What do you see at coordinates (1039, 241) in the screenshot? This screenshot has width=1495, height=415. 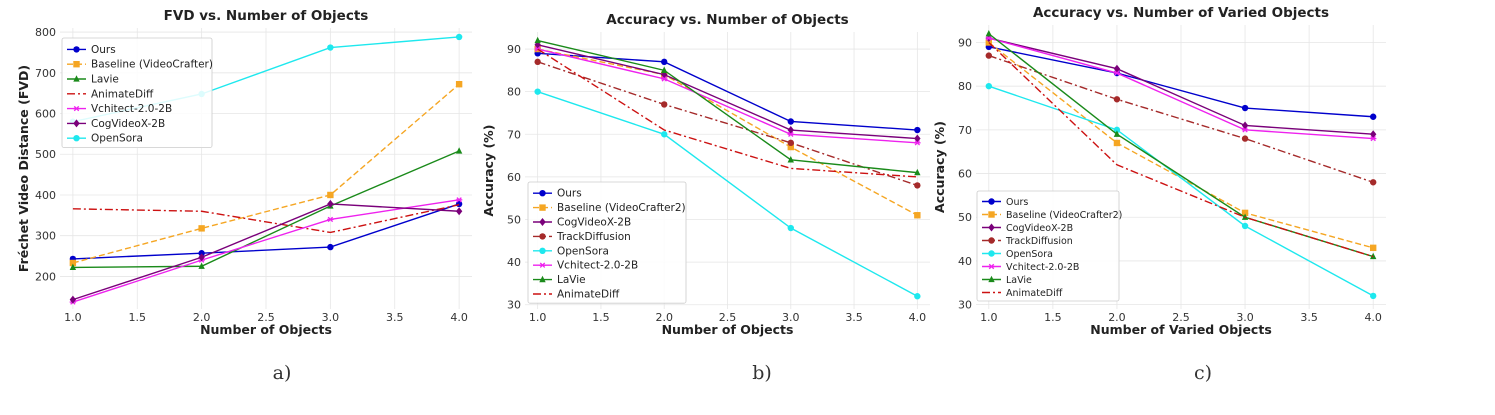 I see `legend-label: TrackDiffusion` at bounding box center [1039, 241].